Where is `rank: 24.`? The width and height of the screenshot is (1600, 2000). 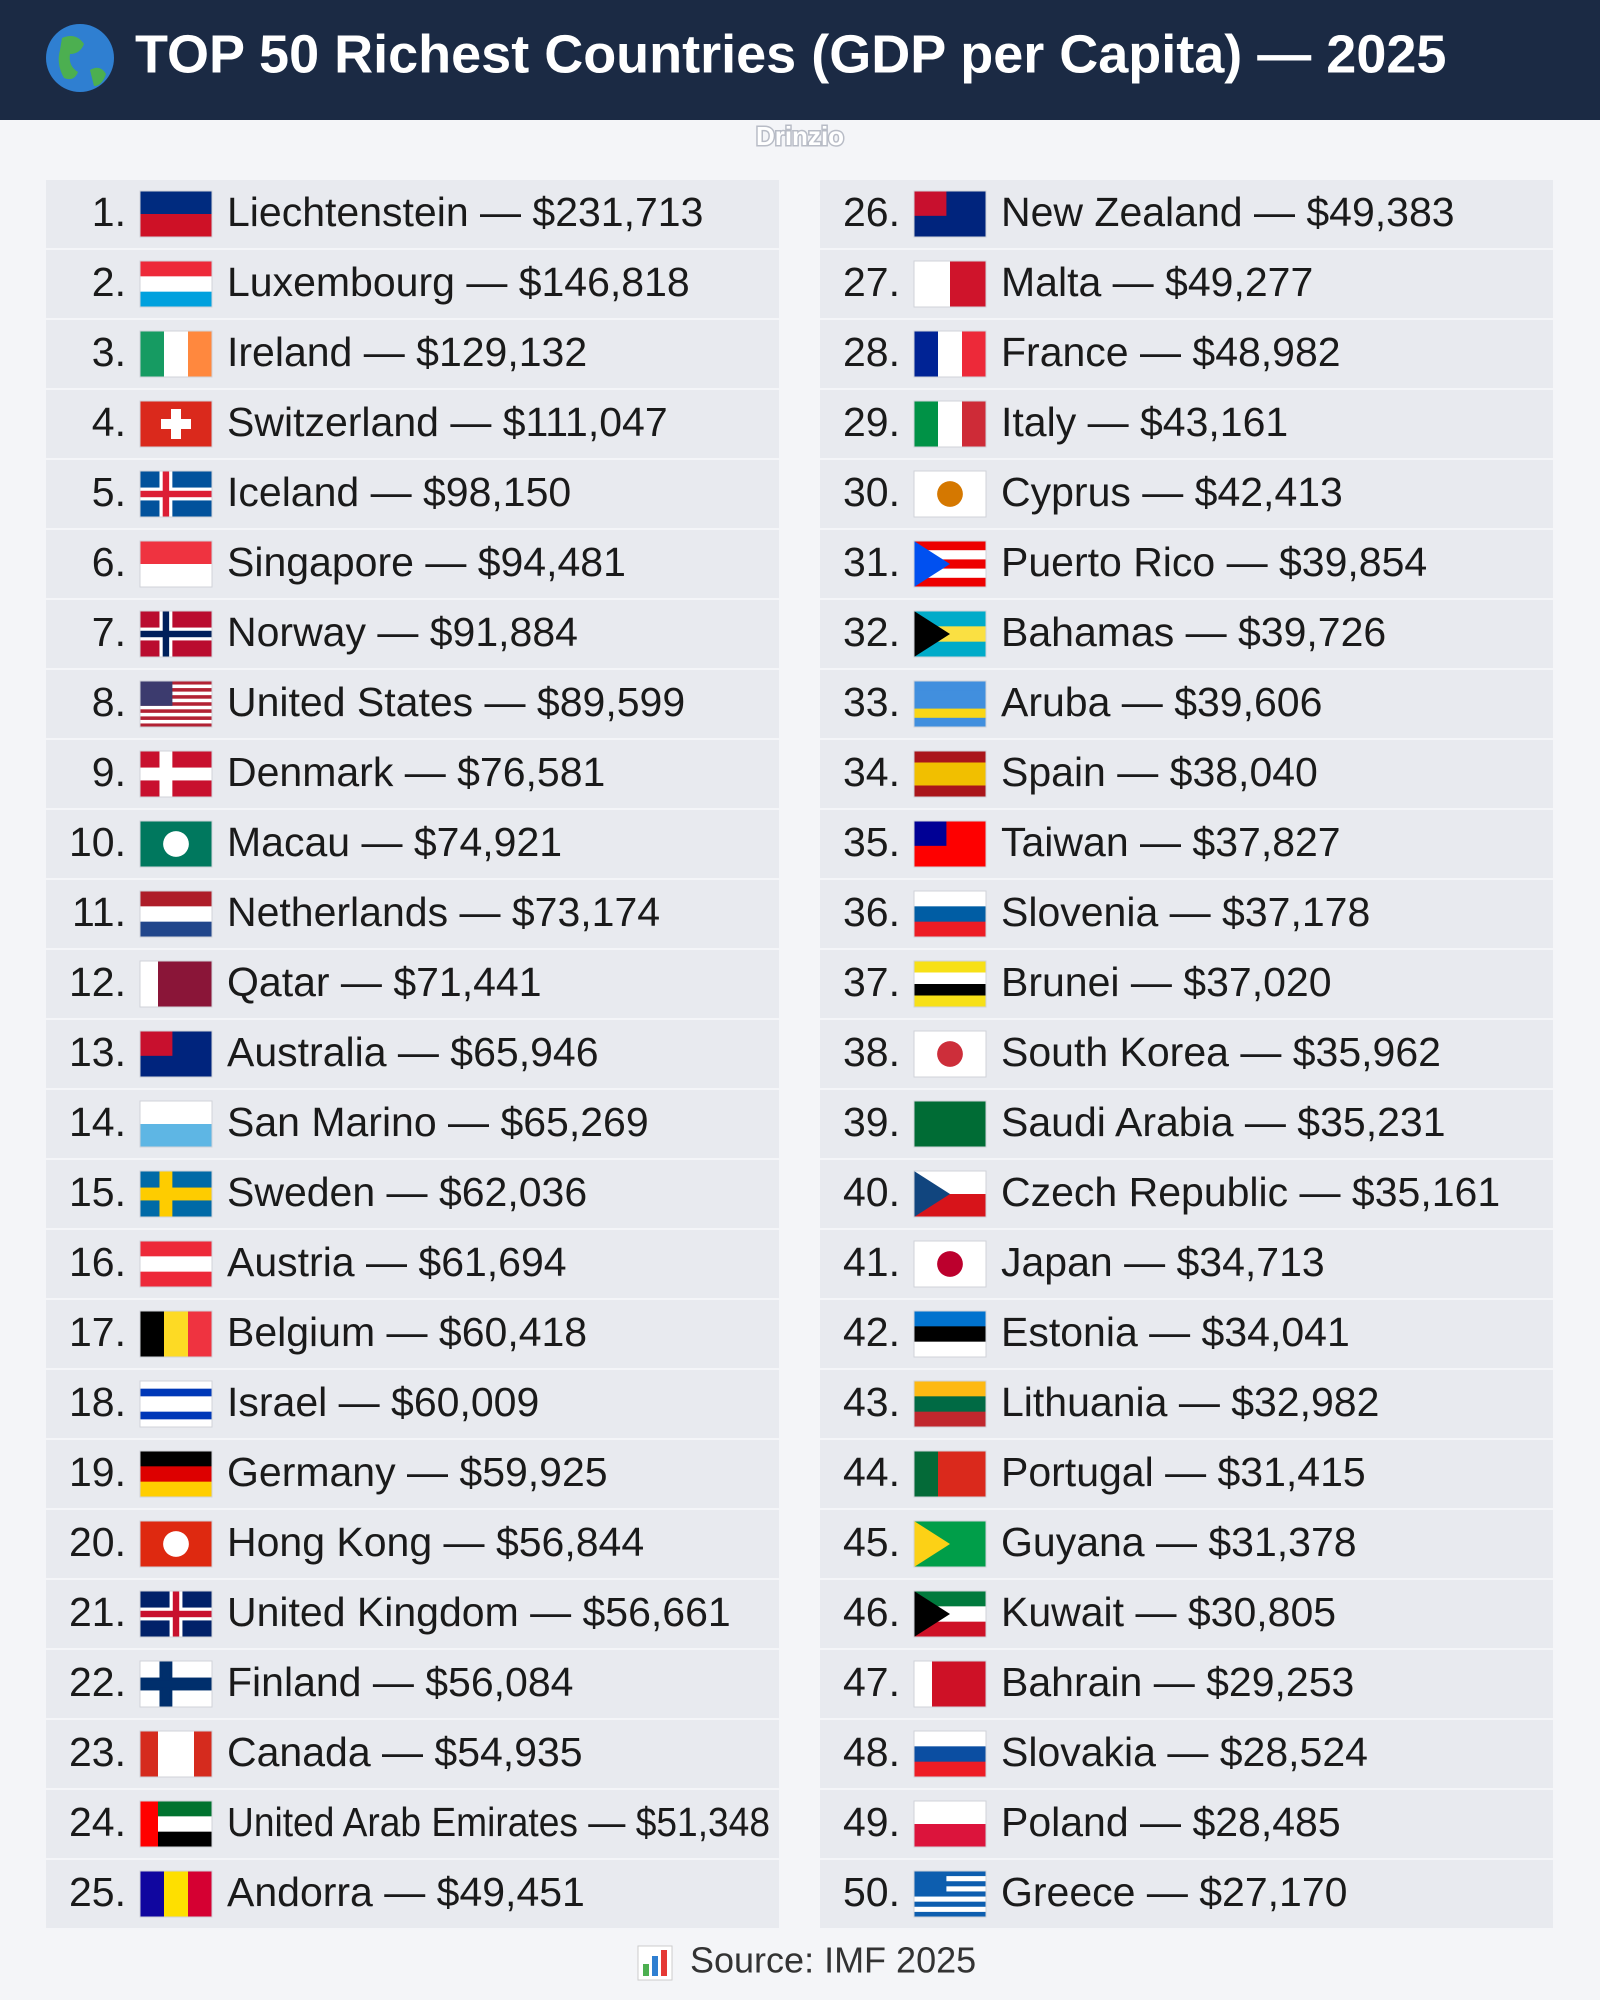 rank: 24. is located at coordinates (97, 1822).